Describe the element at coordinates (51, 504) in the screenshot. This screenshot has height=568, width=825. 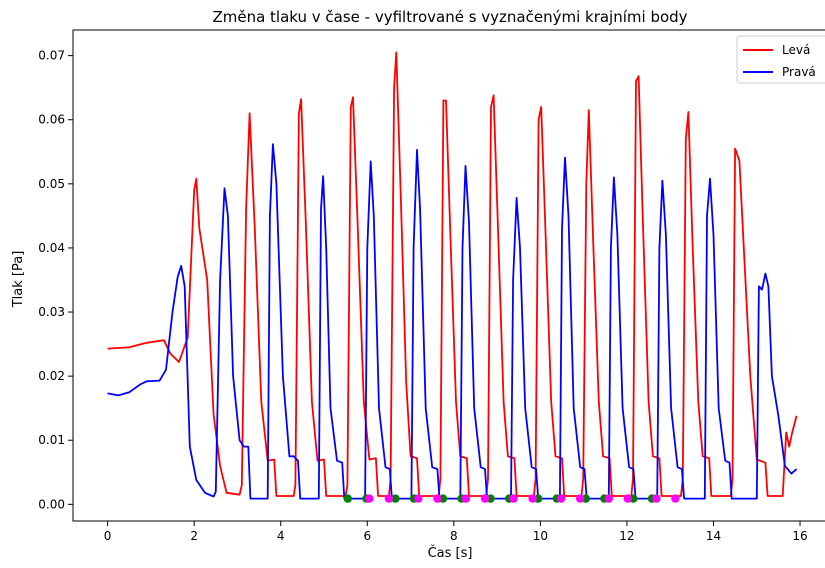
I see `y-tick-label: 0.00` at that location.